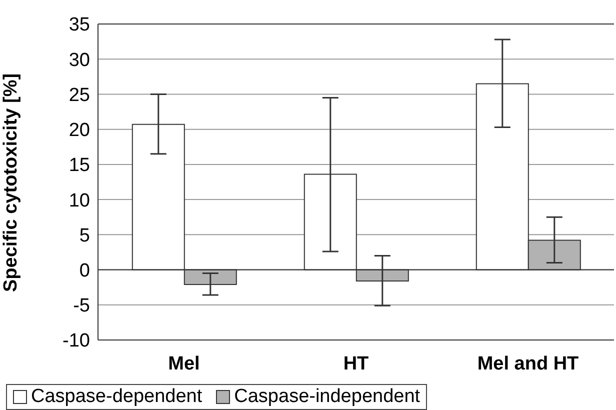  Describe the element at coordinates (184, 363) in the screenshot. I see `x-tick-label: Mel` at that location.